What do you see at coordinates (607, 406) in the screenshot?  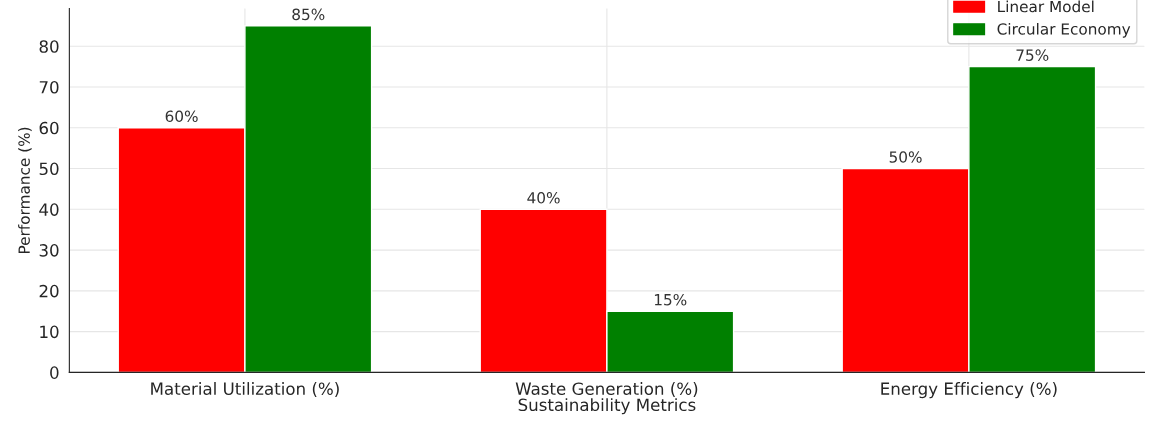 I see `x-axis-title: Sustainability Metrics` at bounding box center [607, 406].